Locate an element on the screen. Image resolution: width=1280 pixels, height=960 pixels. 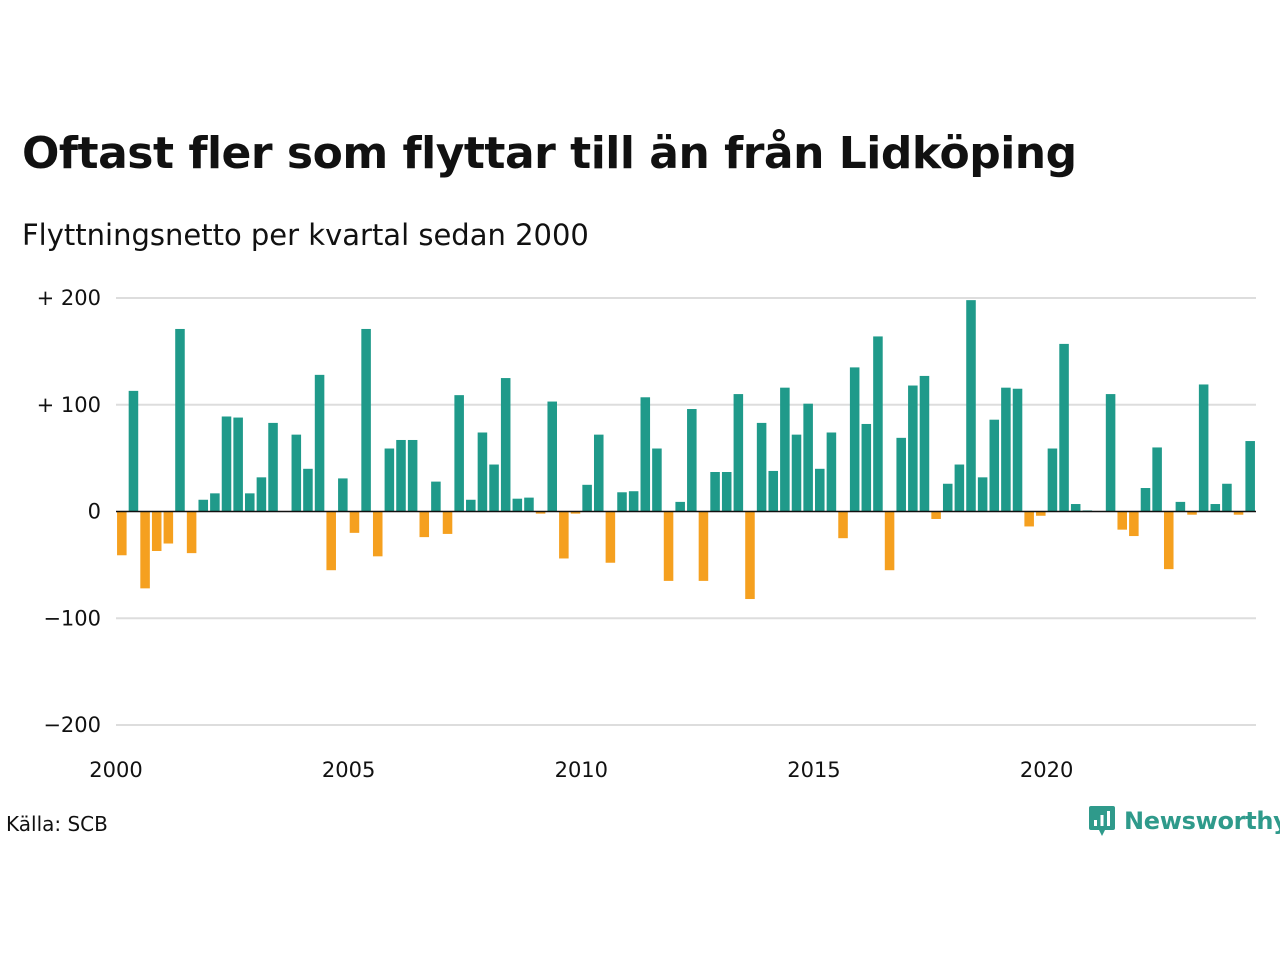
y-axis-labels: + 200 + 100 0 −100 −200 is located at coordinates (69, 511).